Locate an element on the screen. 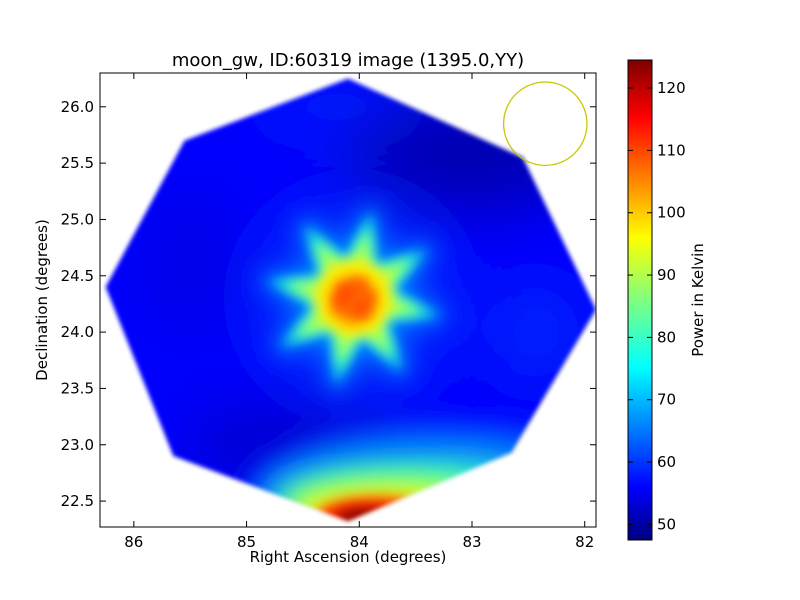 Image resolution: width=800 pixels, height=600 pixels. x-tick: 85 is located at coordinates (246, 312).